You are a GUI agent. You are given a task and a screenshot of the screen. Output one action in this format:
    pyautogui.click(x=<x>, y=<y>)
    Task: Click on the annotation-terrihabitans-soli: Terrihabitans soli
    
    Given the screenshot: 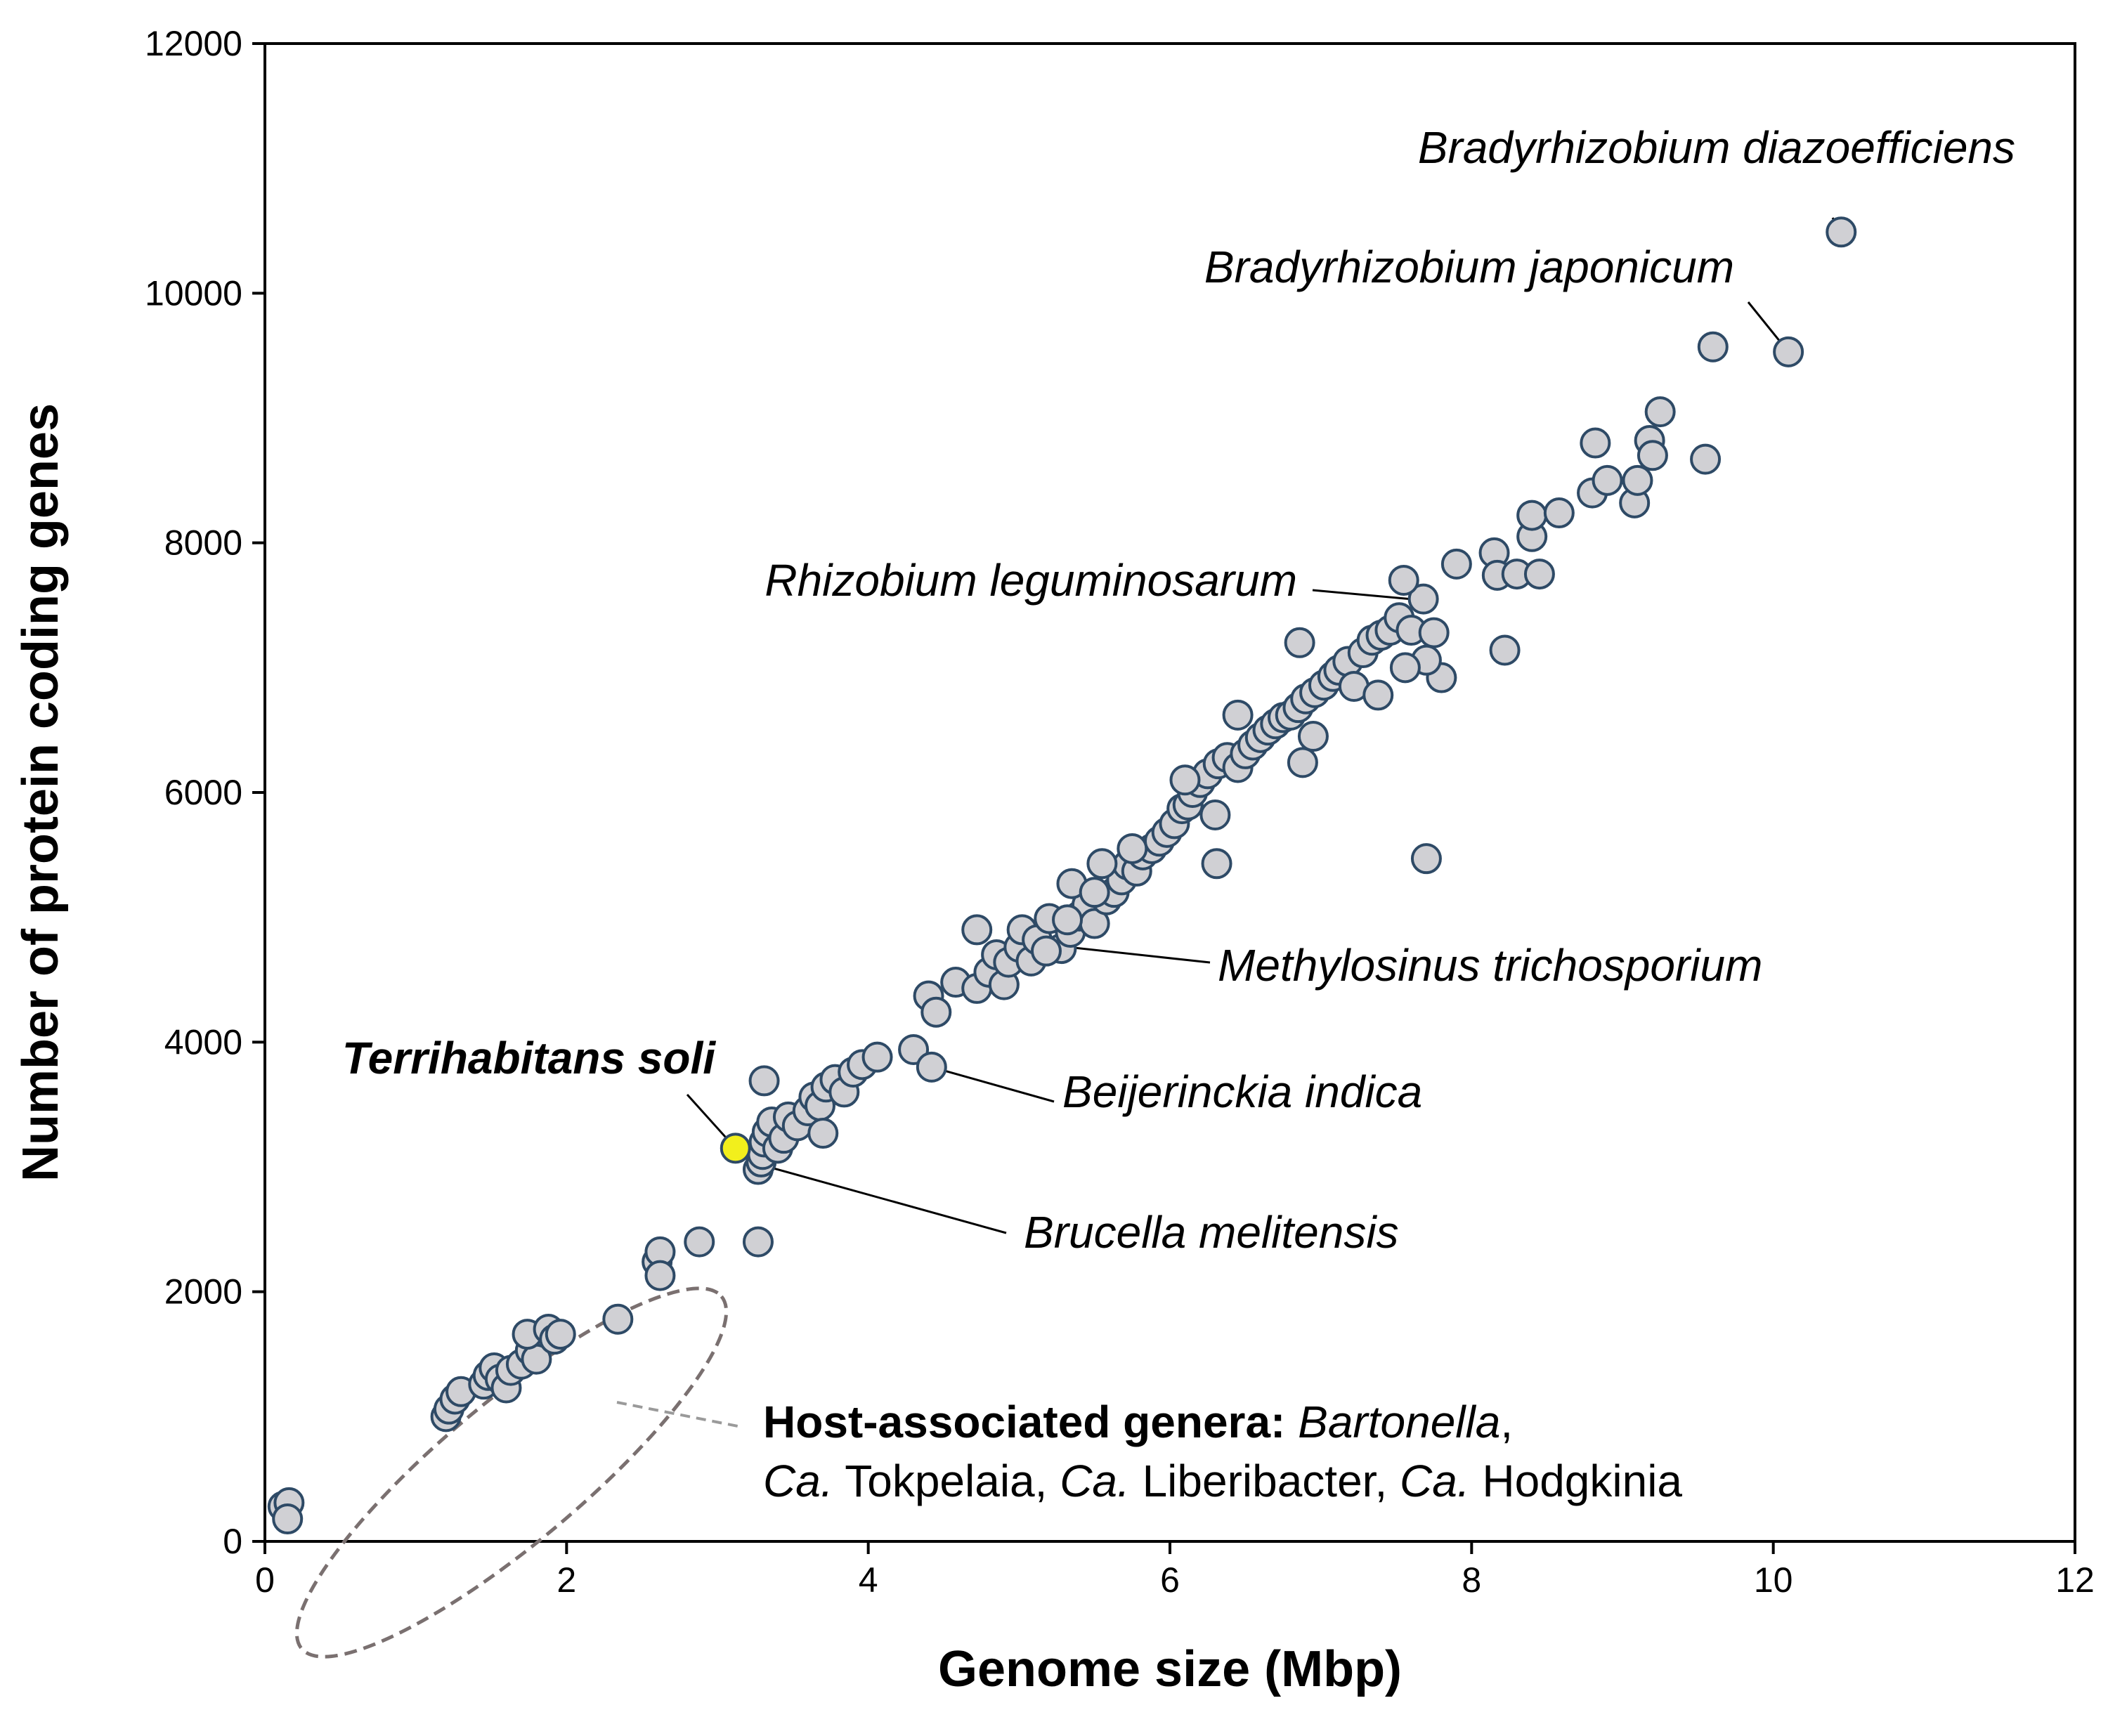 What is the action you would take?
    pyautogui.click(x=529, y=1058)
    